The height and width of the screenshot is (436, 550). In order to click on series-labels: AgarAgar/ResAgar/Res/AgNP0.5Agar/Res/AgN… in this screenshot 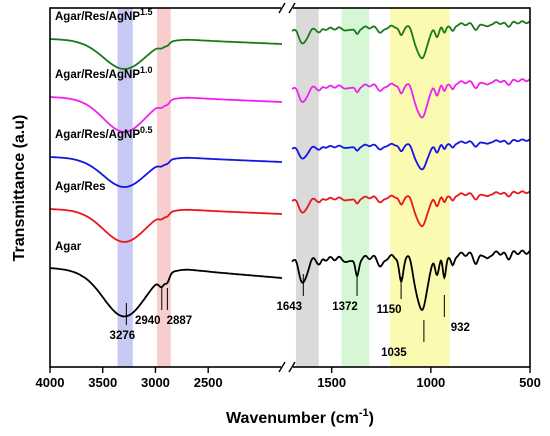, I will do `click(104, 130)`.